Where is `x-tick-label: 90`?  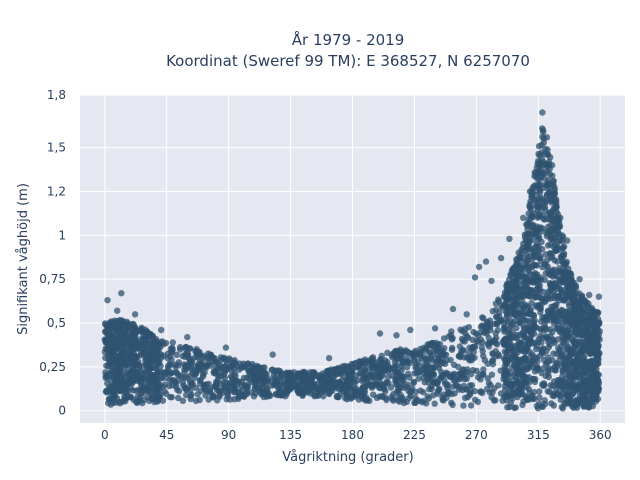 x-tick-label: 90 is located at coordinates (228, 435).